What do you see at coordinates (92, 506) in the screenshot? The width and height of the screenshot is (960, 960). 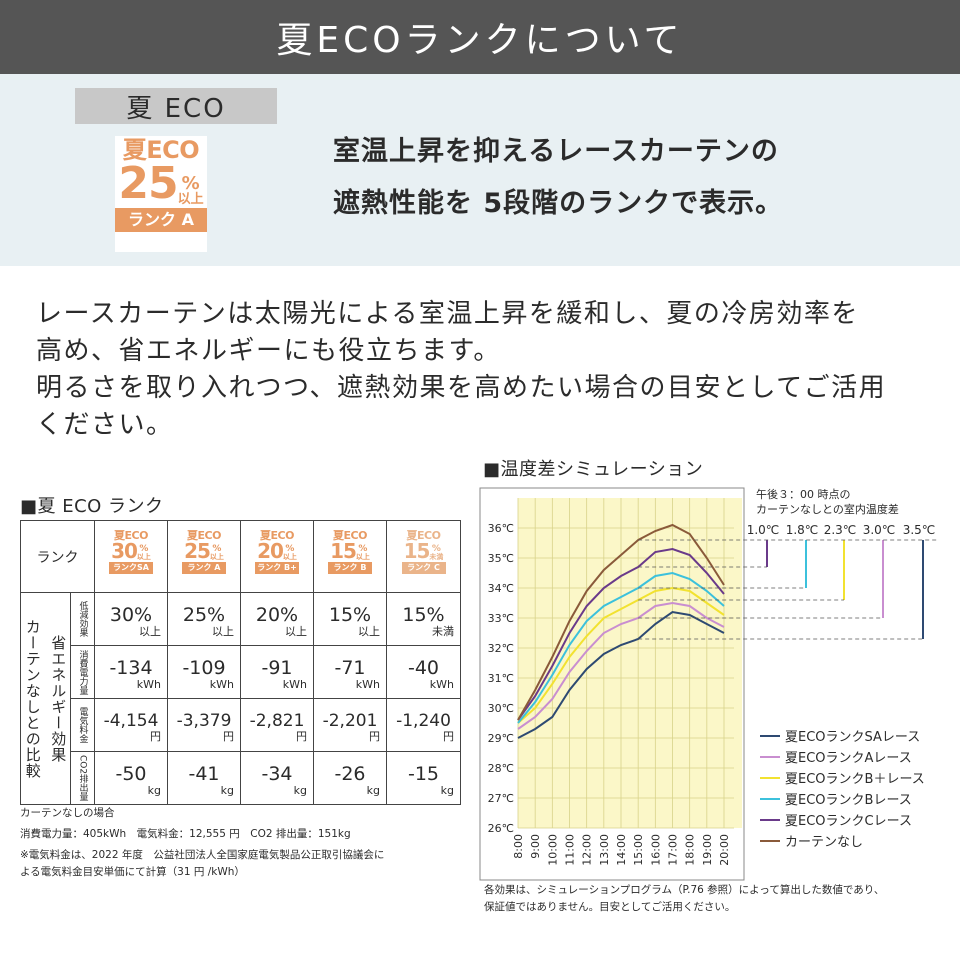 I see `rank-table-title: ■夏 ECO ランク` at bounding box center [92, 506].